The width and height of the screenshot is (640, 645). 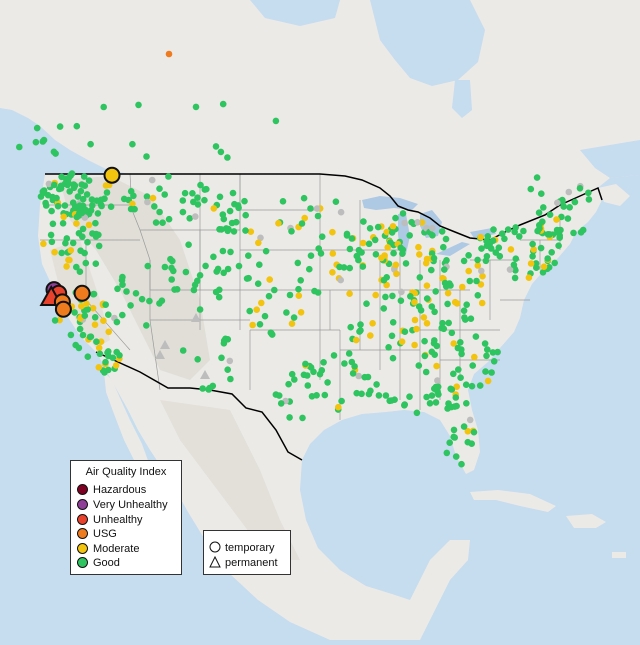 I want to click on triangle-icon, so click(x=215, y=562).